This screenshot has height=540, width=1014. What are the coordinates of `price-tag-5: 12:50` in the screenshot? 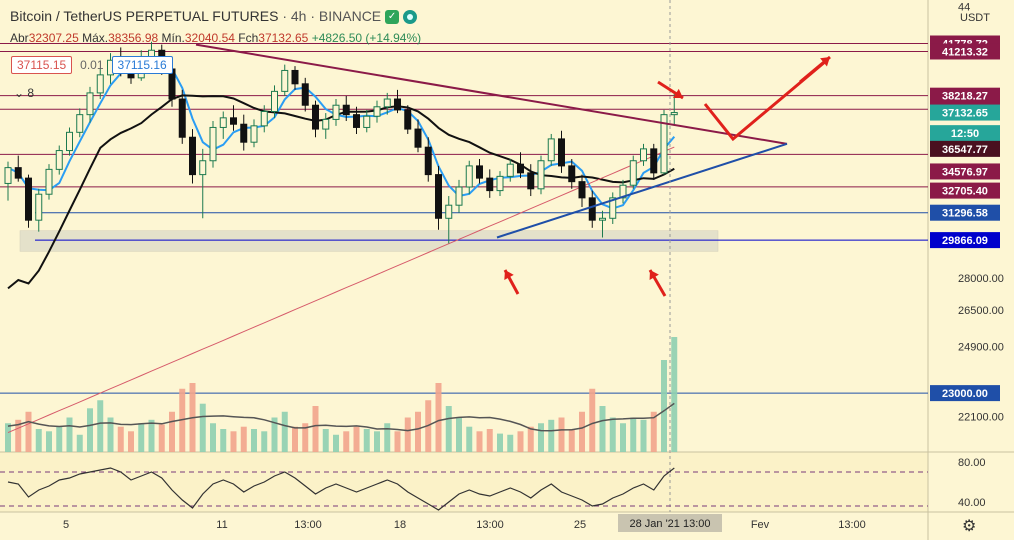 It's located at (965, 134).